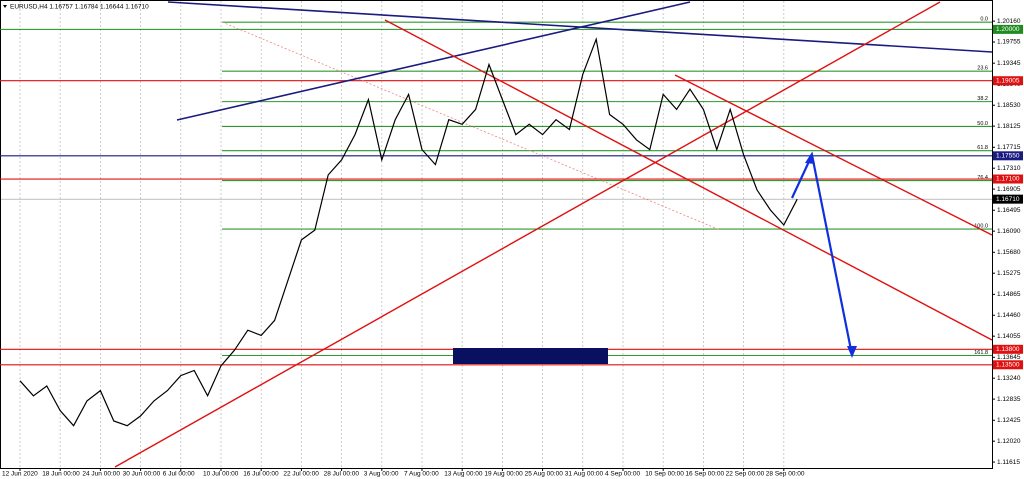 The image size is (1024, 479). I want to click on y-tick-label: 1.15680, so click(1009, 252).